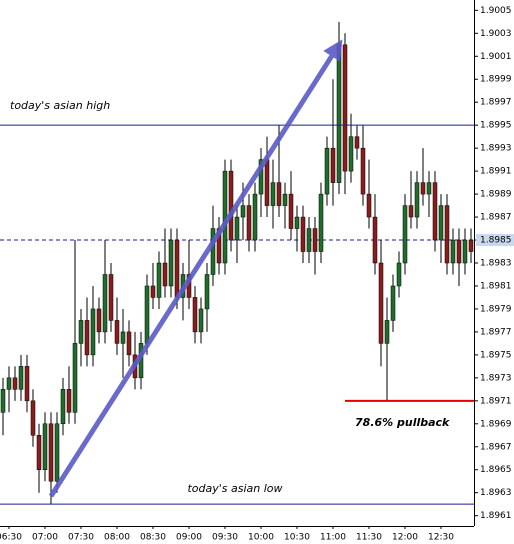 This screenshot has height=544, width=514. Describe the element at coordinates (496, 332) in the screenshot. I see `y-tick-label: 1.8977` at that location.